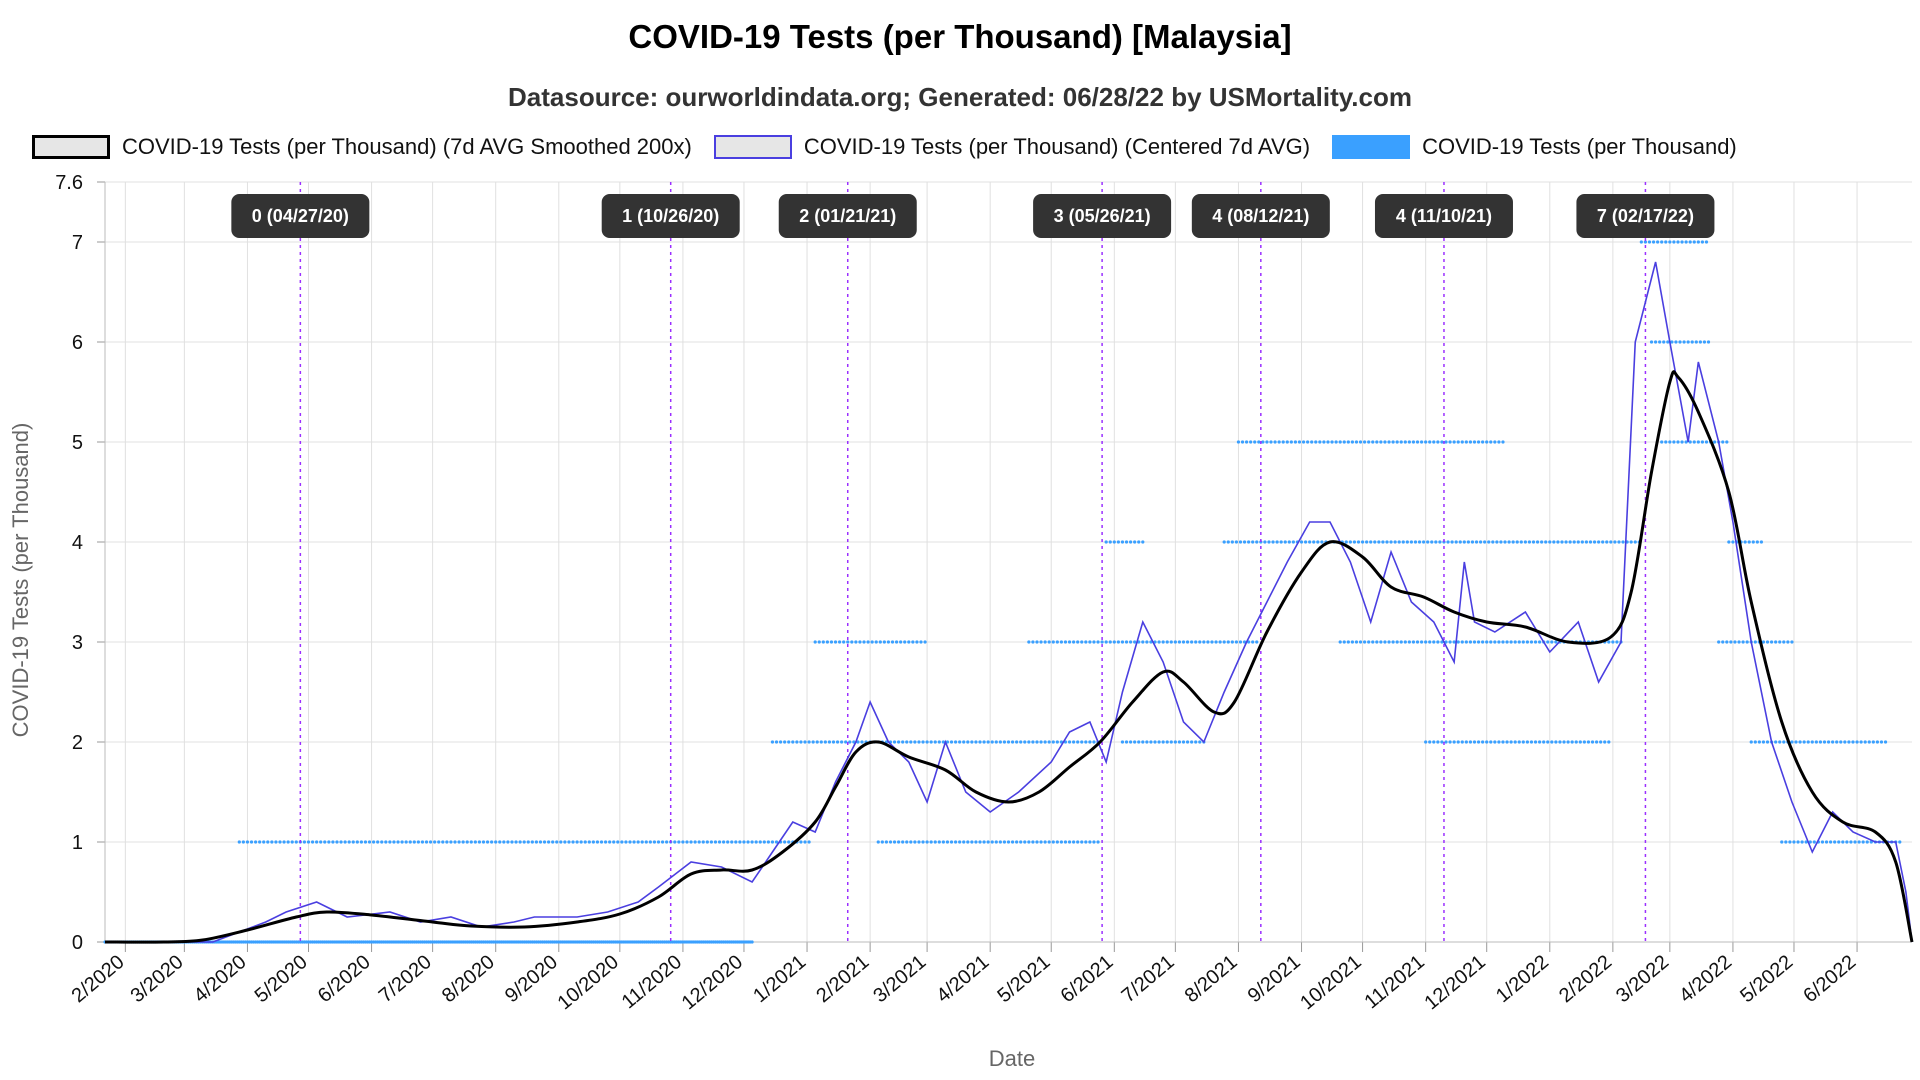 This screenshot has height=1080, width=1920. What do you see at coordinates (20, 580) in the screenshot?
I see `y-axis-title: COVID-19 Tests (per Thousand)` at bounding box center [20, 580].